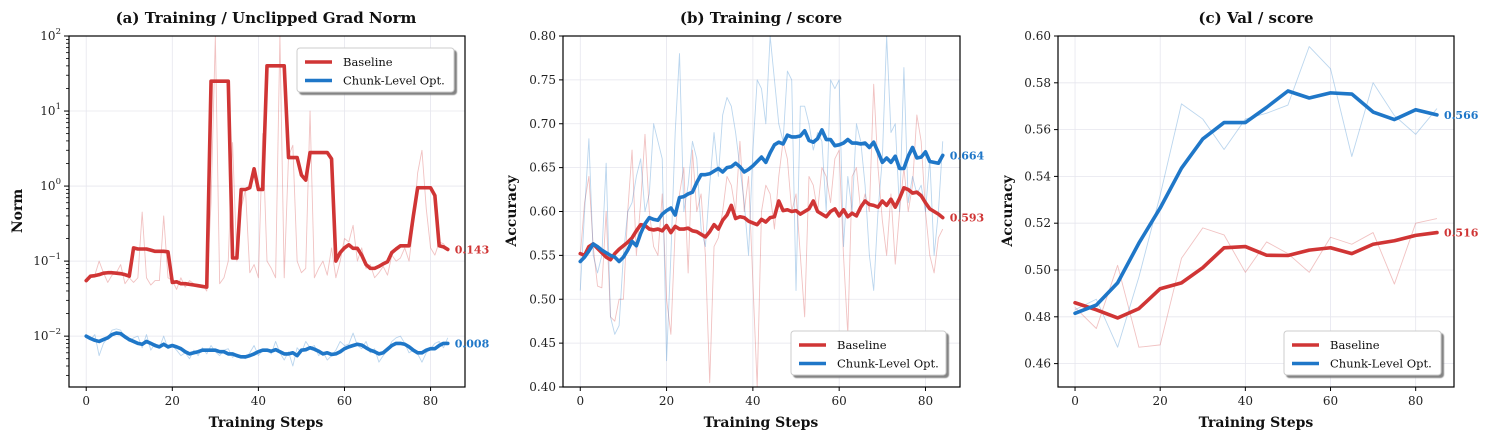 The height and width of the screenshot is (439, 1487). Describe the element at coordinates (967, 218) in the screenshot. I see `end-value-label-baseline: 0.593` at that location.